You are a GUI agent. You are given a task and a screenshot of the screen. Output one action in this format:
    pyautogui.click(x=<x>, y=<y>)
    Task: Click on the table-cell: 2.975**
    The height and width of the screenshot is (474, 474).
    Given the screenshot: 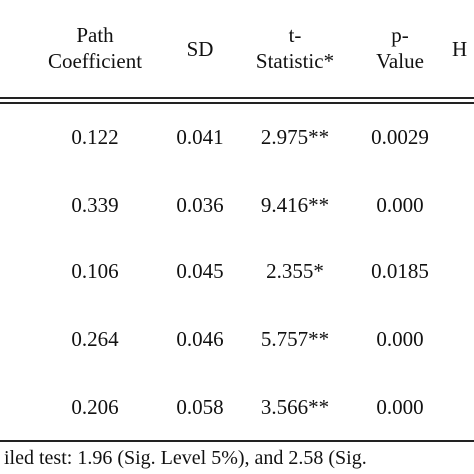 What is the action you would take?
    pyautogui.click(x=295, y=137)
    